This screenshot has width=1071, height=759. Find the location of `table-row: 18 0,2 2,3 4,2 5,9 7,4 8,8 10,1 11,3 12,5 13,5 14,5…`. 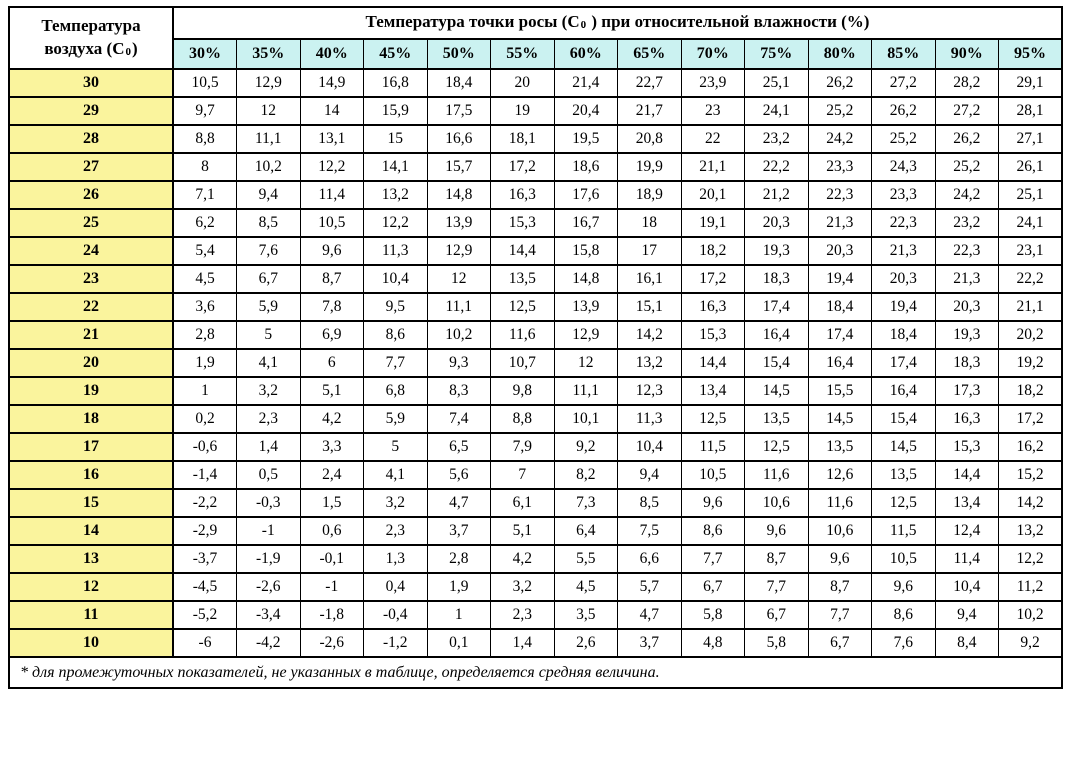

table-row: 18 0,2 2,3 4,2 5,9 7,4 8,8 10,1 11,3 12,5 13,5 14,5… is located at coordinates (535, 419).